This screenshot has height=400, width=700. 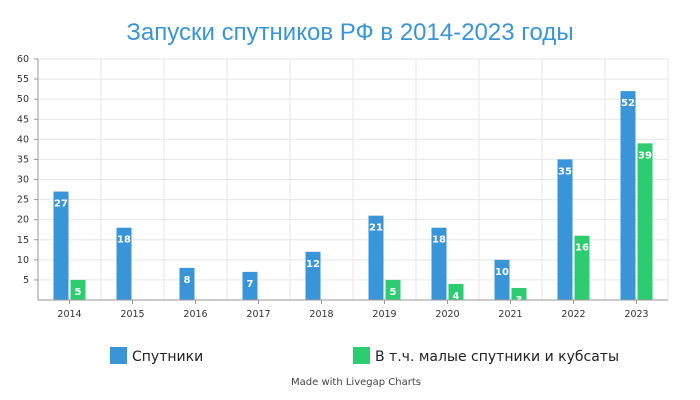 What do you see at coordinates (628, 195) in the screenshot?
I see `bar-2023-s1` at bounding box center [628, 195].